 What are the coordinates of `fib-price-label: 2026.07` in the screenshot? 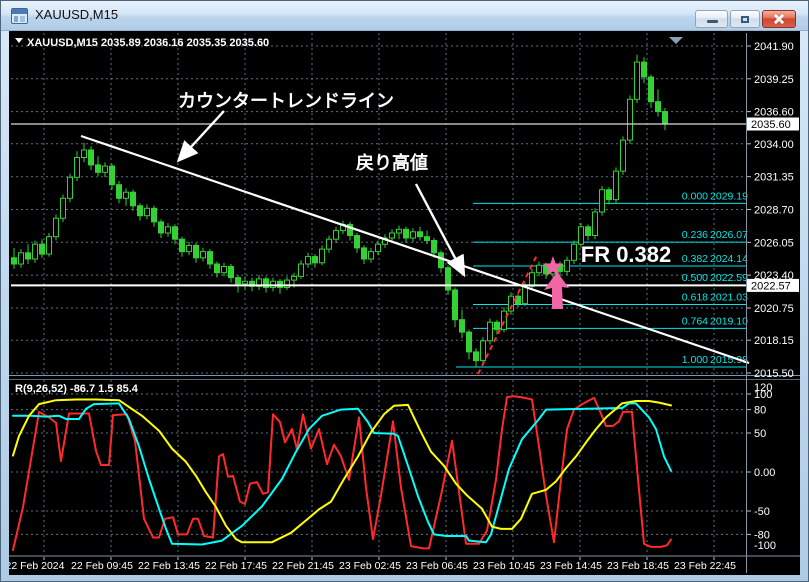 It's located at (729, 235).